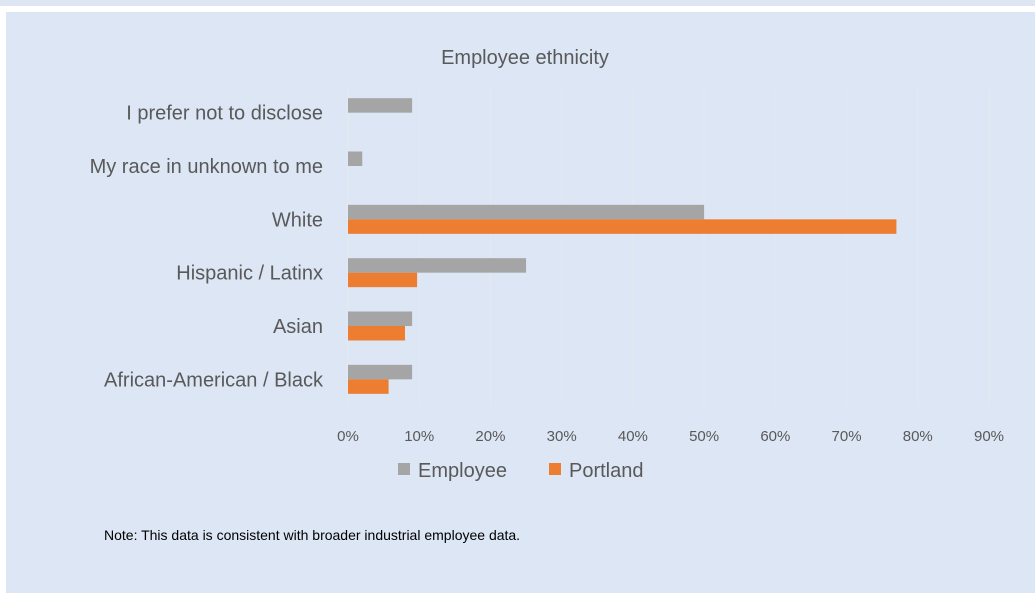 This screenshot has width=1035, height=593. Describe the element at coordinates (562, 436) in the screenshot. I see `x-tick-label: 30%` at that location.